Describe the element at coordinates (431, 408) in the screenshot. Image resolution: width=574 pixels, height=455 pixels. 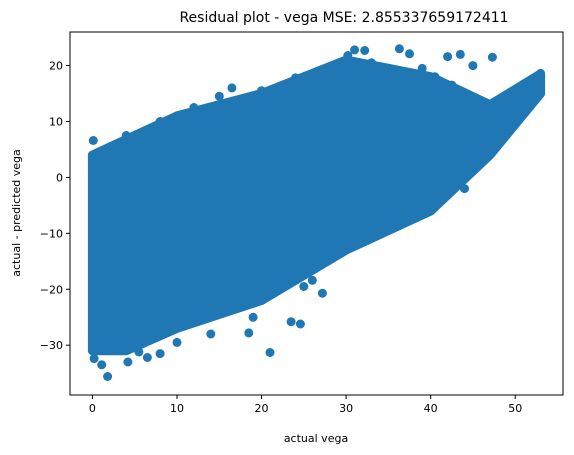
I see `x-tick-label: 40` at that location.